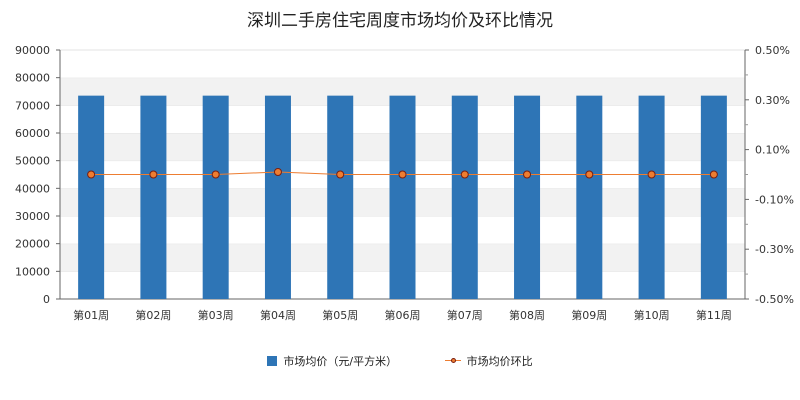  I want to click on y-right-tick-label: 0.10%, so click(772, 150).